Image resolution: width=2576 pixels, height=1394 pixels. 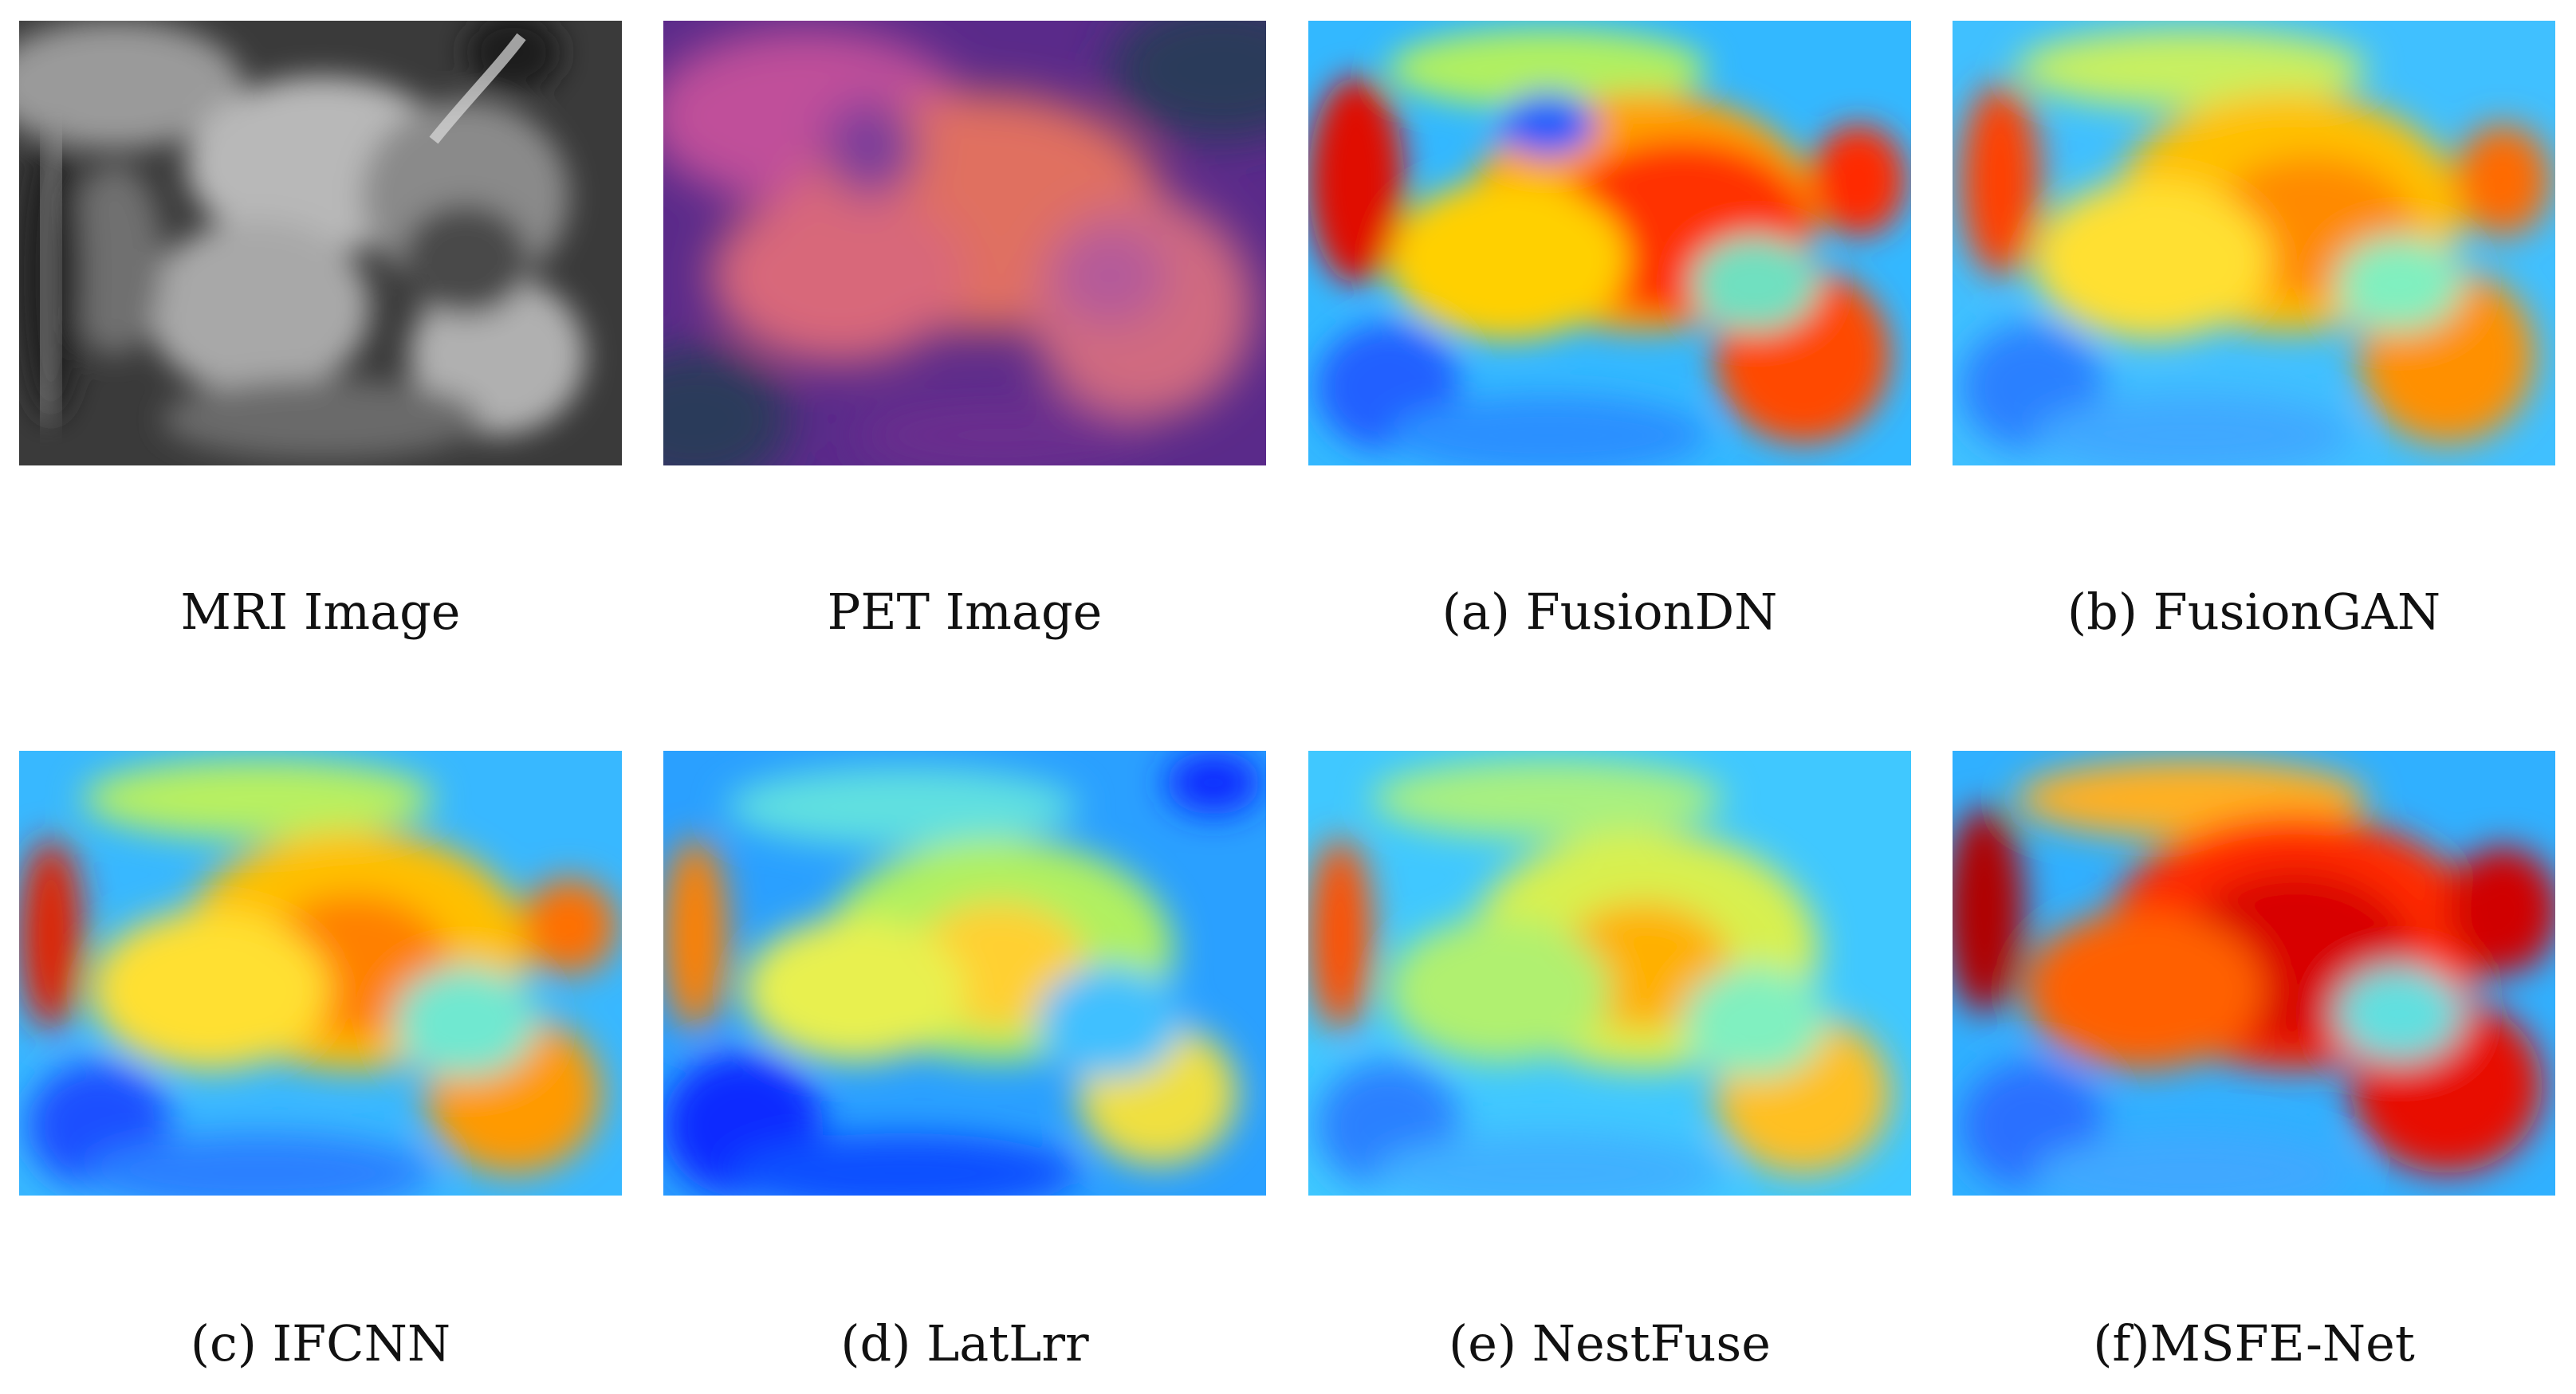 I want to click on caption-mri: MRI Image, so click(x=320, y=612).